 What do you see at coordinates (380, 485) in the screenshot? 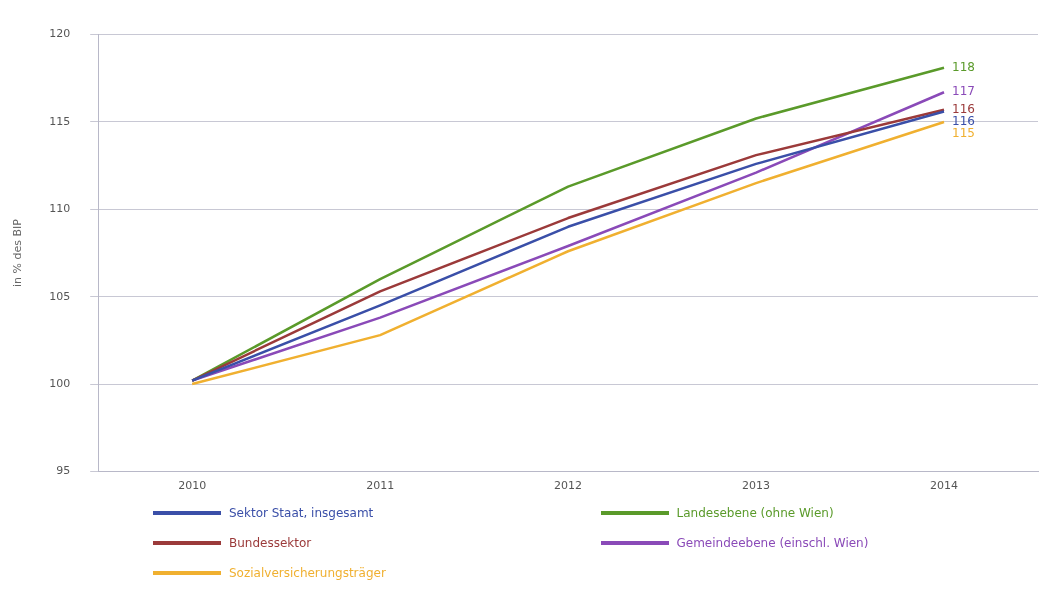
I see `x-tick-label: 2011` at bounding box center [380, 485].